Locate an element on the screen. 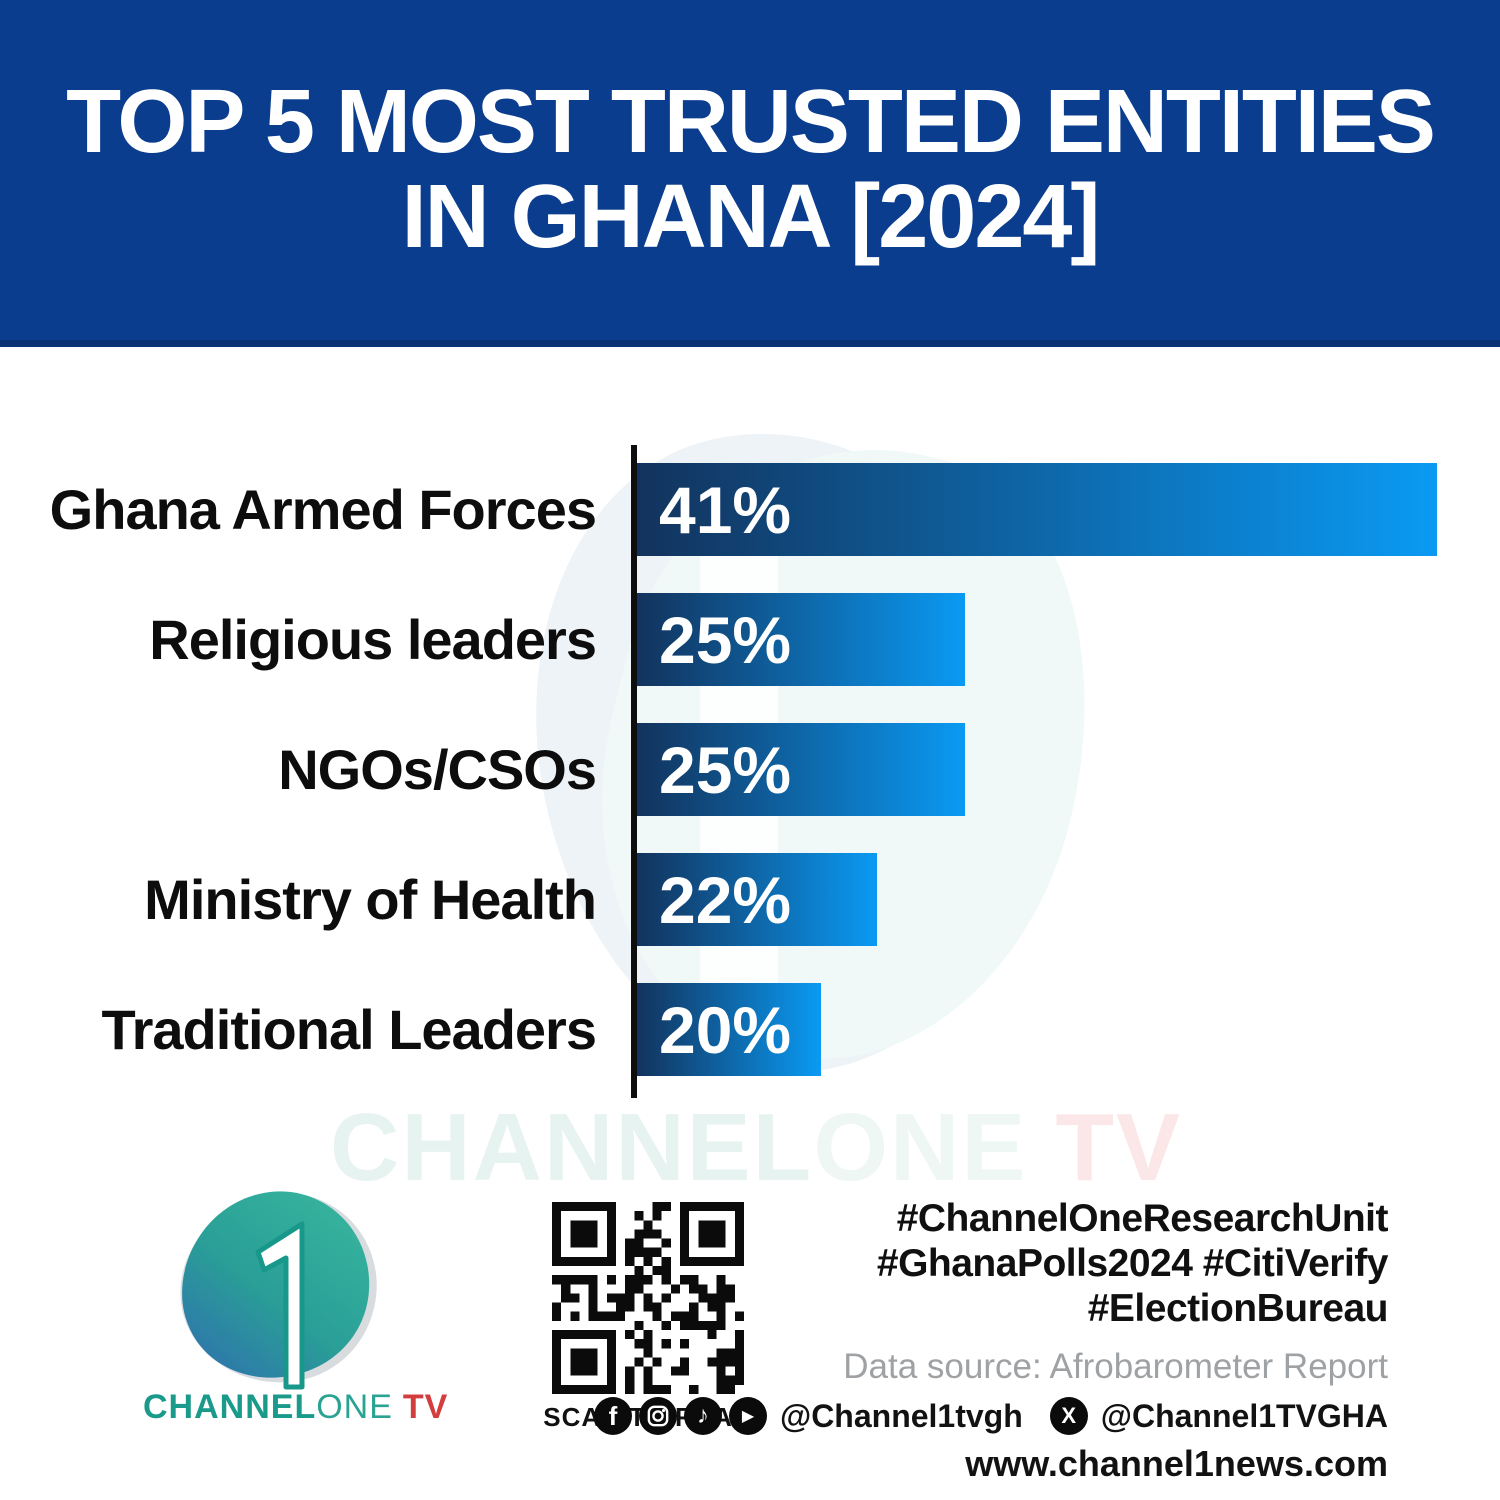  category-label: Ghana Armed Forces is located at coordinates (323, 509).